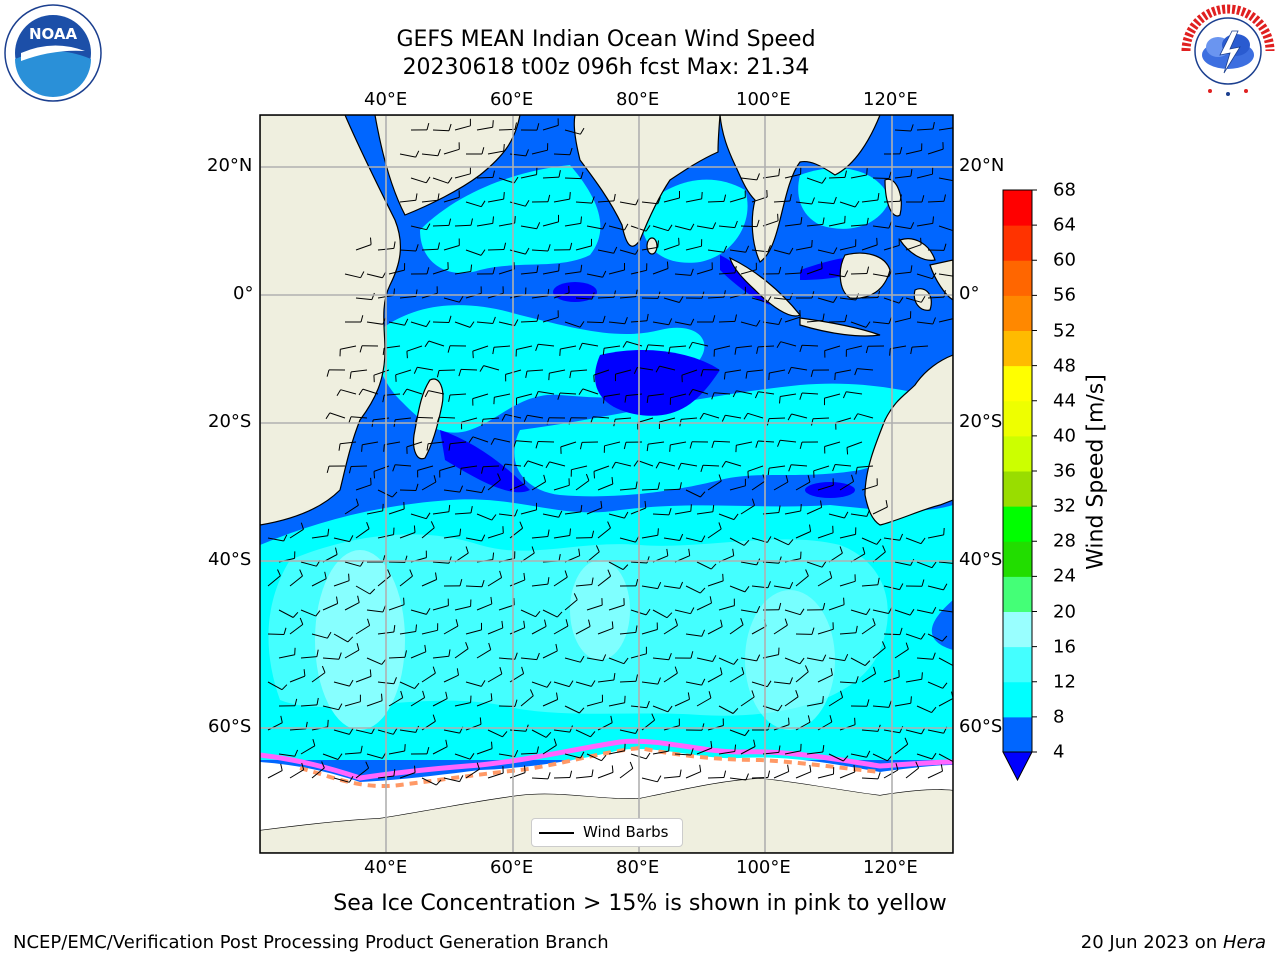  Describe the element at coordinates (763, 867) in the screenshot. I see `x-tick-bottom-100: 100°E` at that location.